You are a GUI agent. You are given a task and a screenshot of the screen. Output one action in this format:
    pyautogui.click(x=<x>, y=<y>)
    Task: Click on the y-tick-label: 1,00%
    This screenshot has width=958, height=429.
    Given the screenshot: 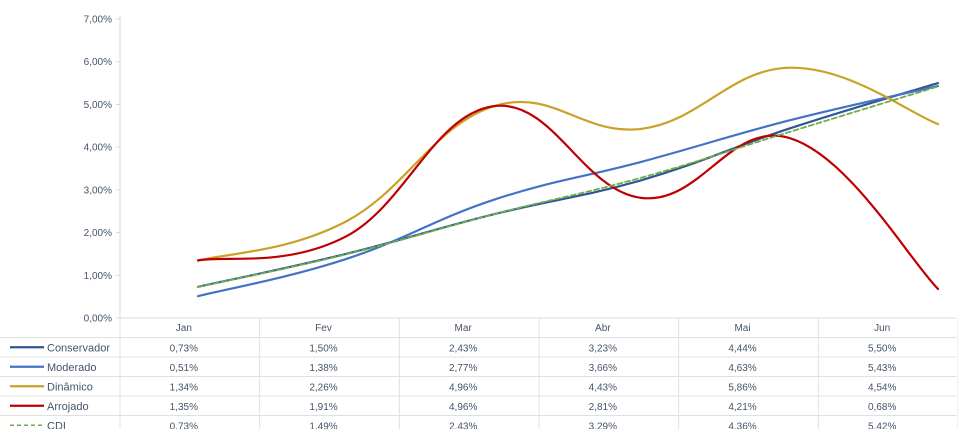 What is the action you would take?
    pyautogui.click(x=98, y=276)
    